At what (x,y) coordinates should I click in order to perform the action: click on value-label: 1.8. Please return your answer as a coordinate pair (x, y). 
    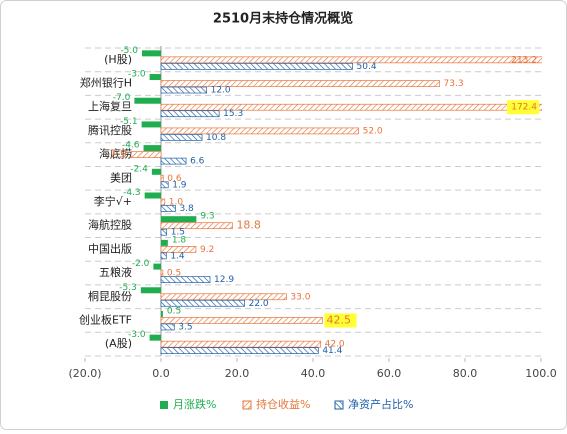
    Looking at the image, I should click on (179, 240).